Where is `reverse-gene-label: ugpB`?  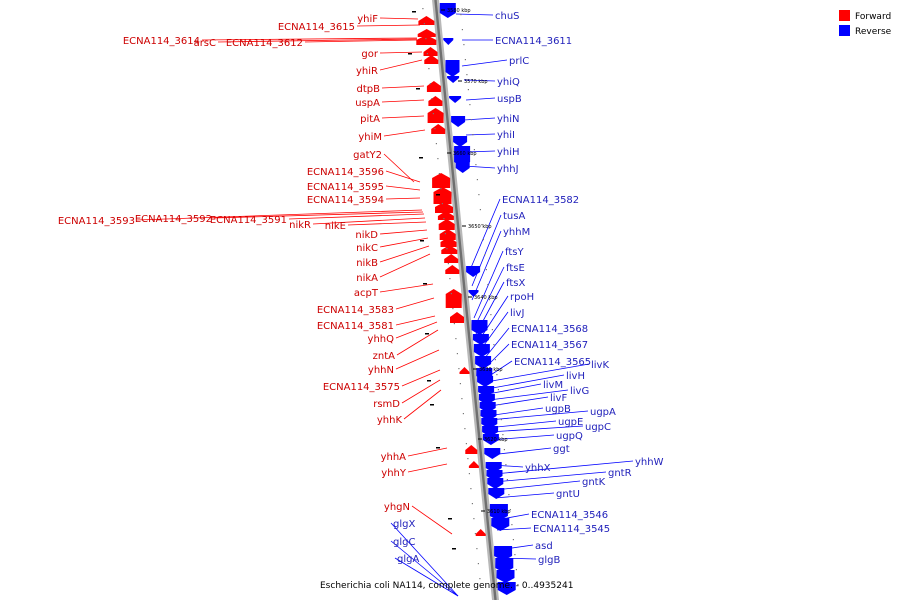 reverse-gene-label: ugpB is located at coordinates (558, 409).